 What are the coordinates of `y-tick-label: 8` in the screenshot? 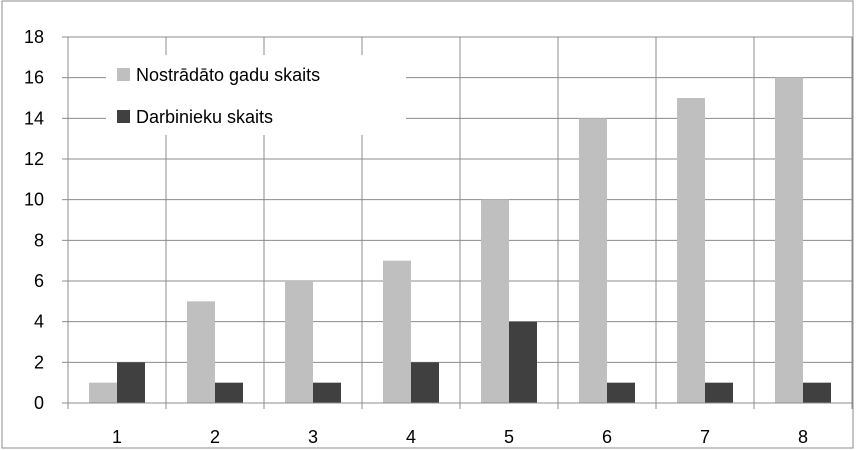 It's located at (39, 240).